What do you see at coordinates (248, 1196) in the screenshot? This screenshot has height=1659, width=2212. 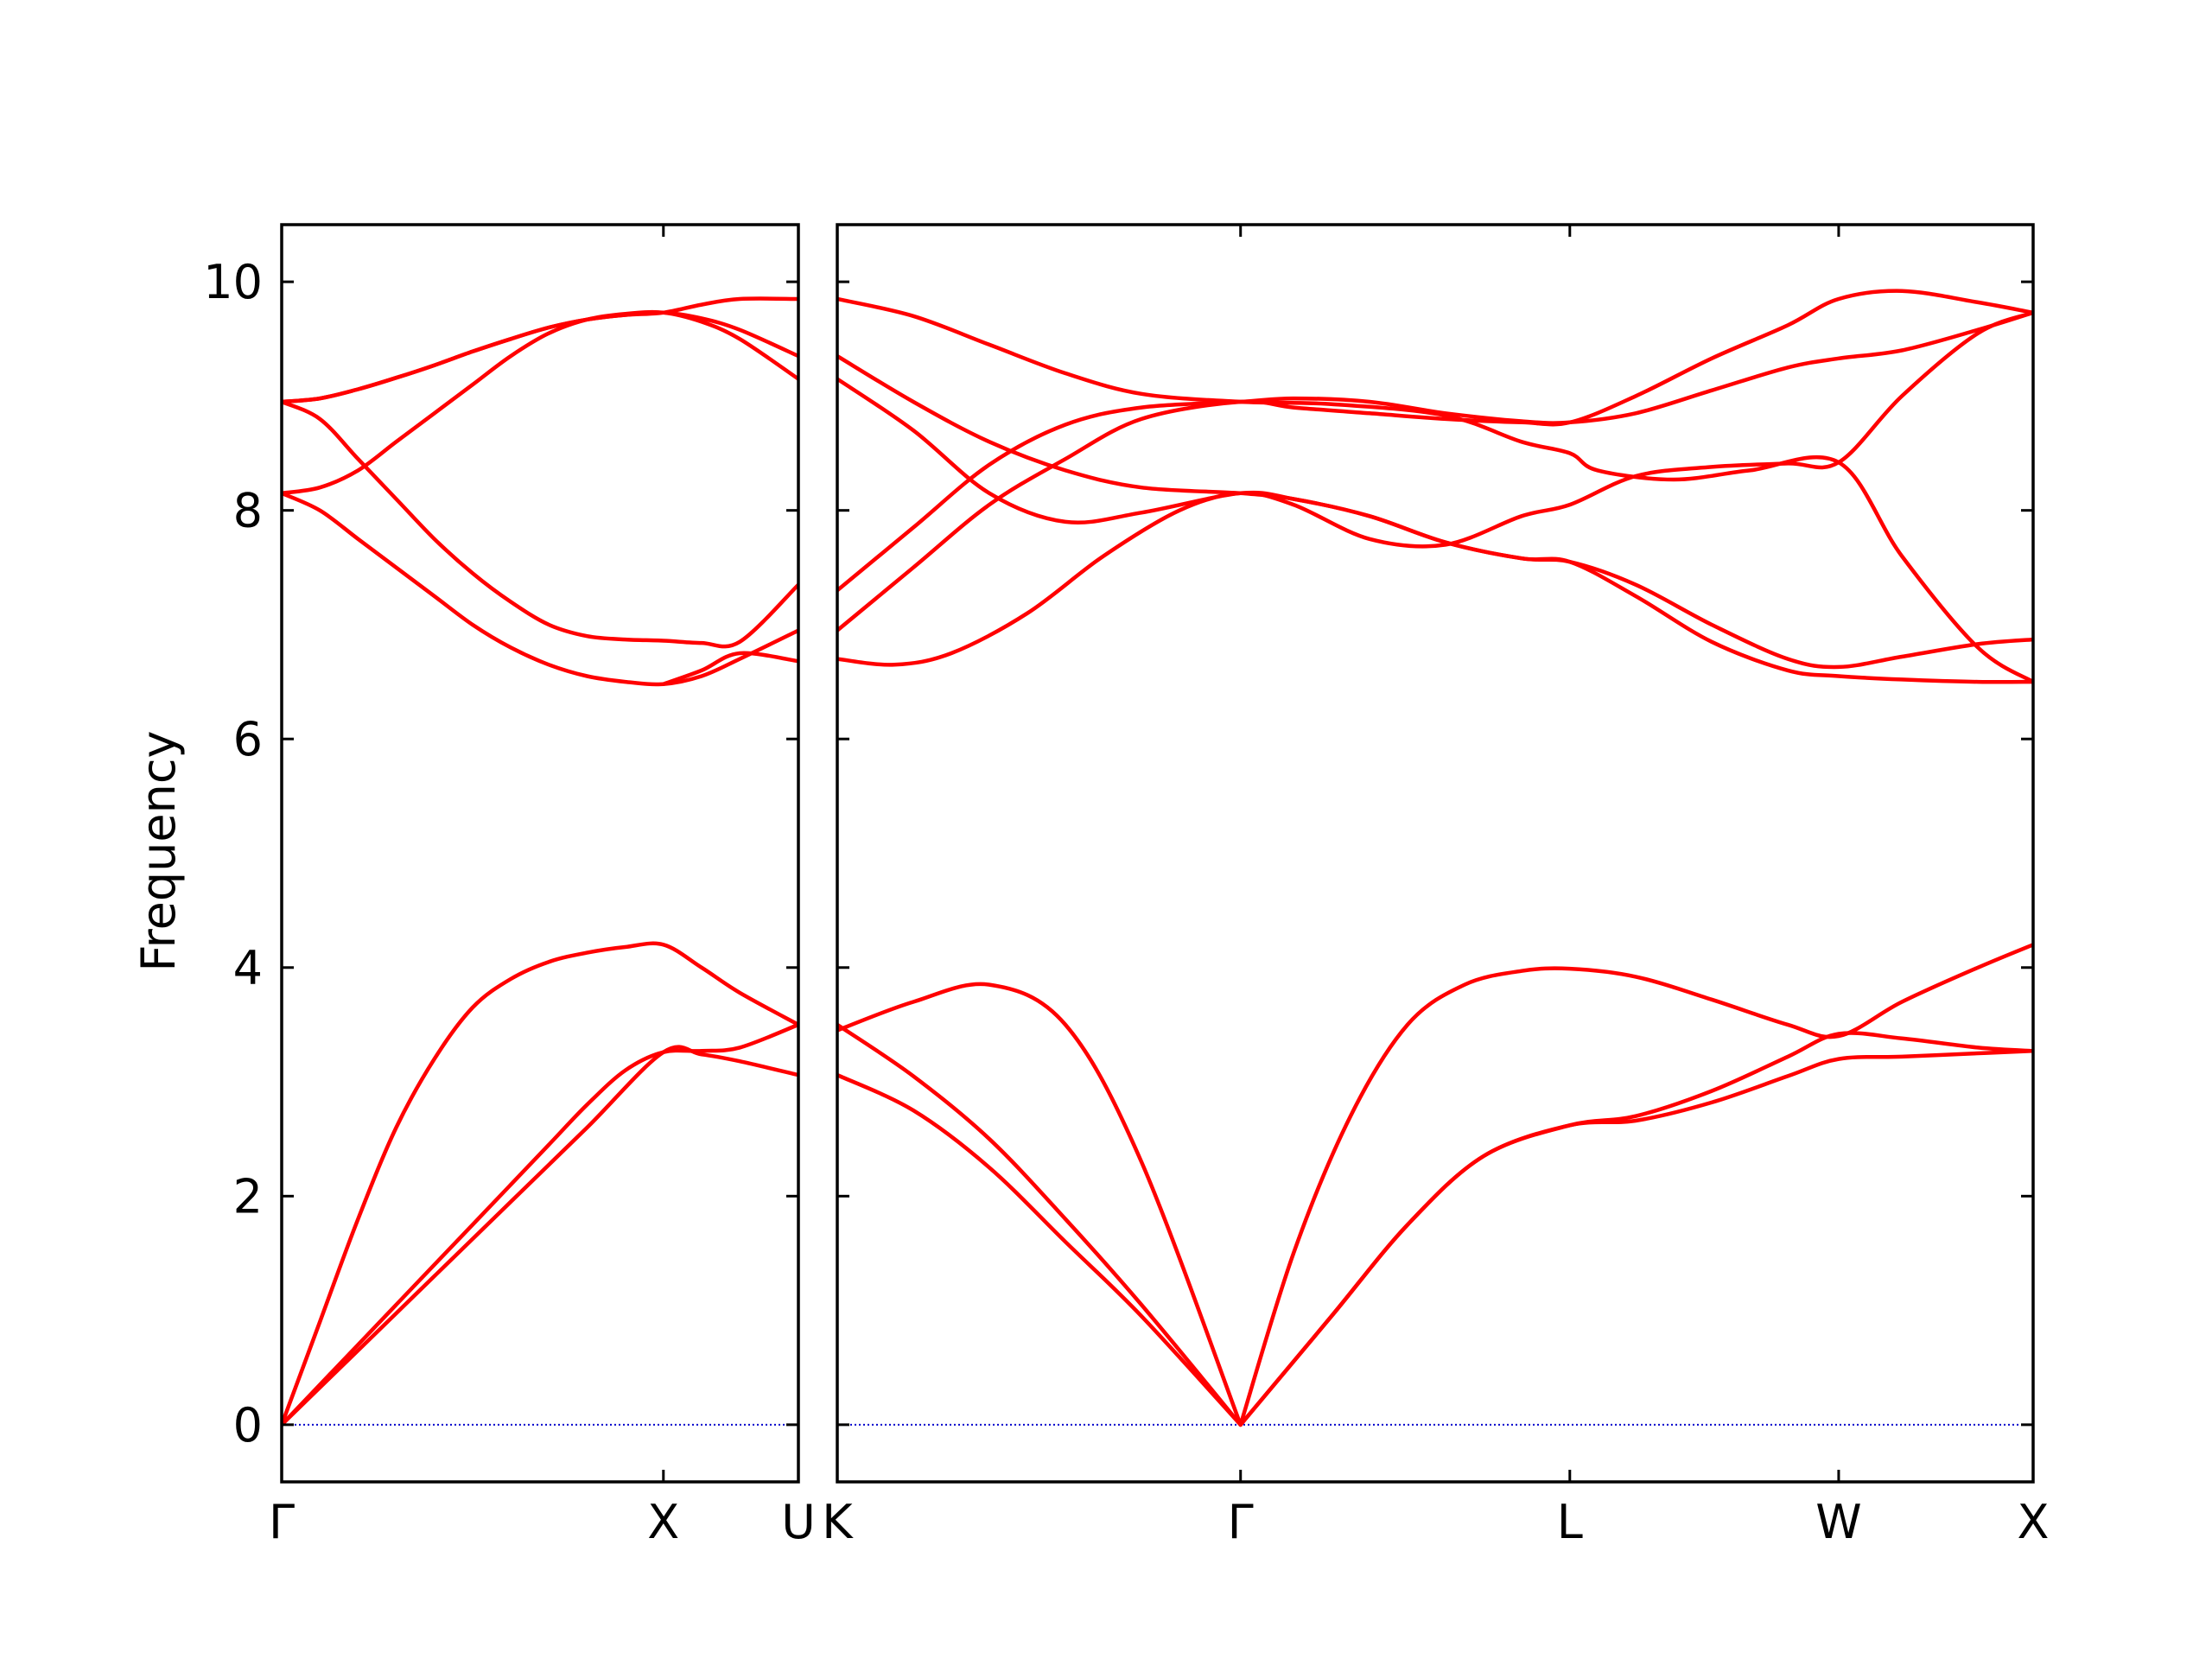 I see `y-tick-label: 2` at bounding box center [248, 1196].